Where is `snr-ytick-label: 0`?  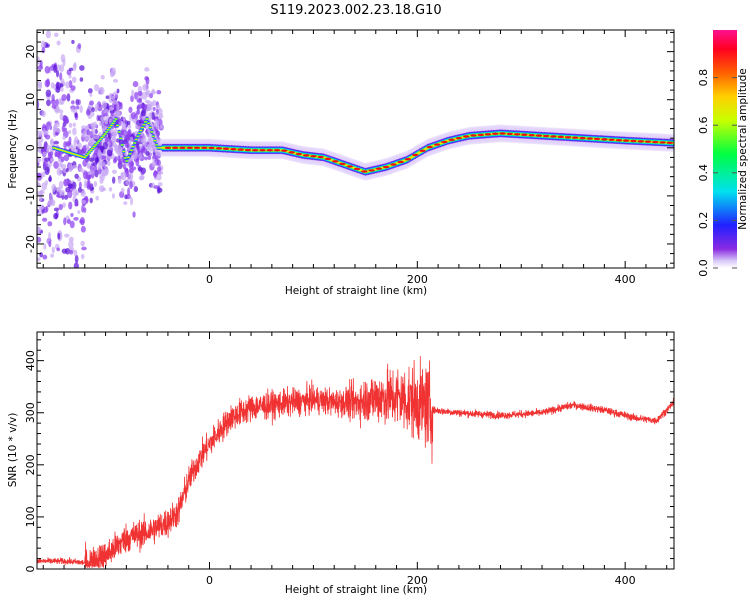 snr-ytick-label: 0 is located at coordinates (30, 569).